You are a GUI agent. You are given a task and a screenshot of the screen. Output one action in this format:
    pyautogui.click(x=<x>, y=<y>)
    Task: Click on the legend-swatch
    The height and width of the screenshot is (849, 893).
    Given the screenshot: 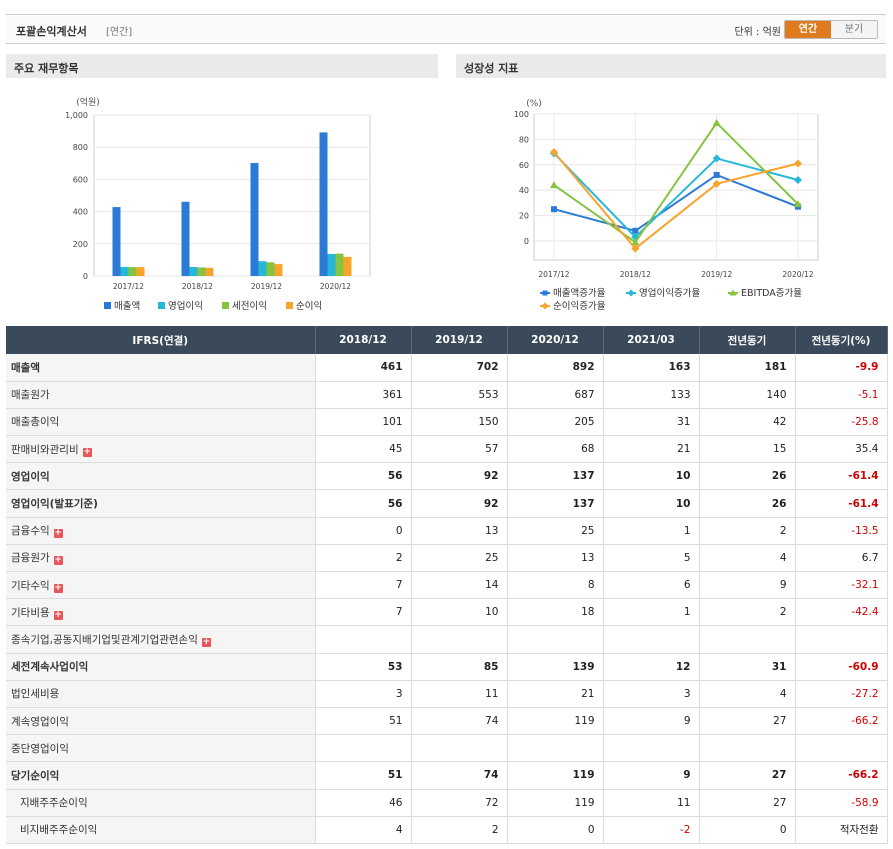 What is the action you would take?
    pyautogui.click(x=161, y=305)
    